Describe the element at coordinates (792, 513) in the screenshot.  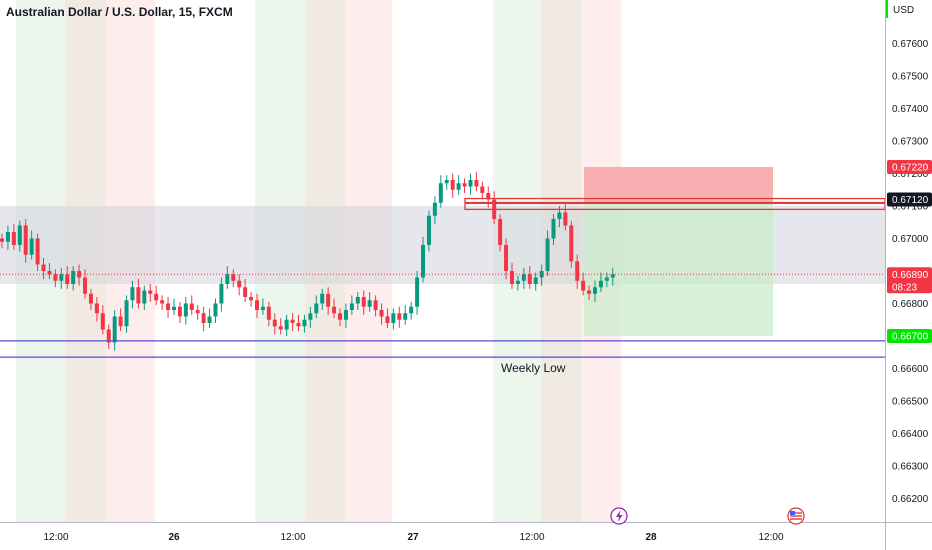
I see `flag-canton` at that location.